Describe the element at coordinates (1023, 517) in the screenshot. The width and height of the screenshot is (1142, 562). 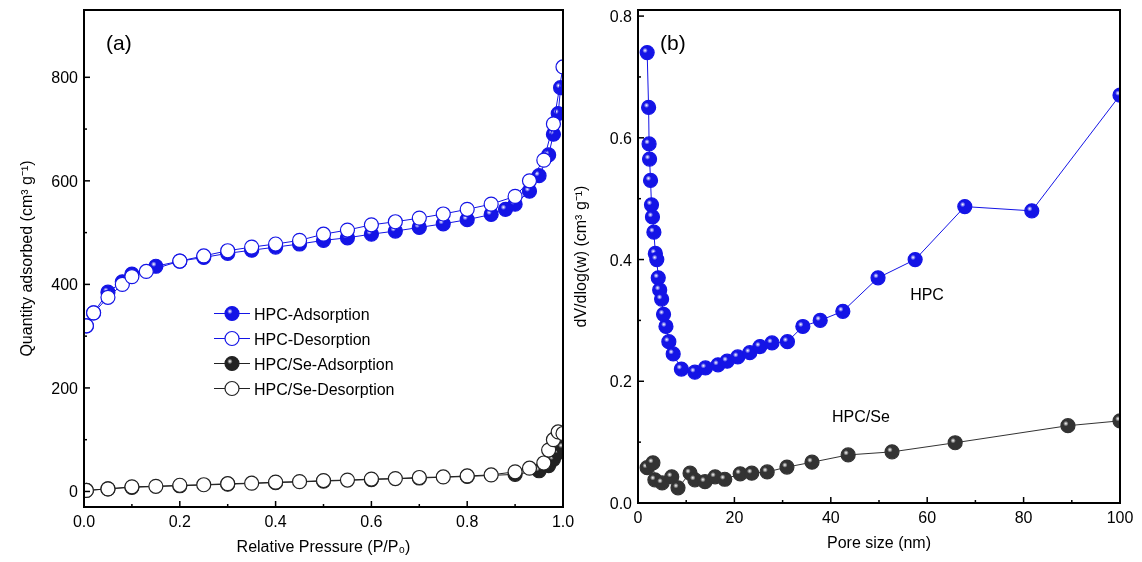
I see `x-tick-label: 80` at that location.